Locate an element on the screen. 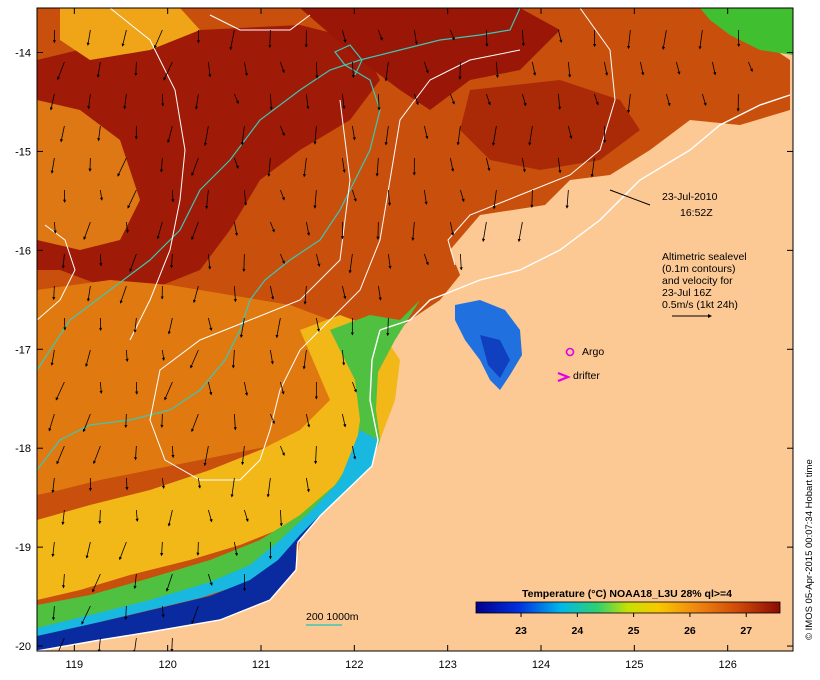  colorbar-tick-label: 23 is located at coordinates (521, 631).